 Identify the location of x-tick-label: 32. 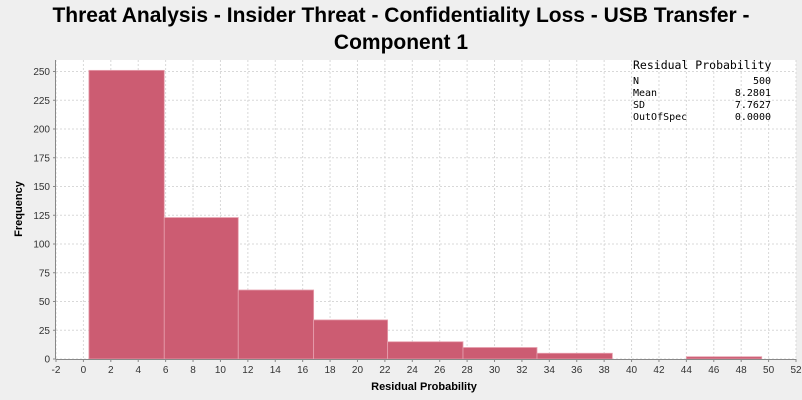
(522, 370).